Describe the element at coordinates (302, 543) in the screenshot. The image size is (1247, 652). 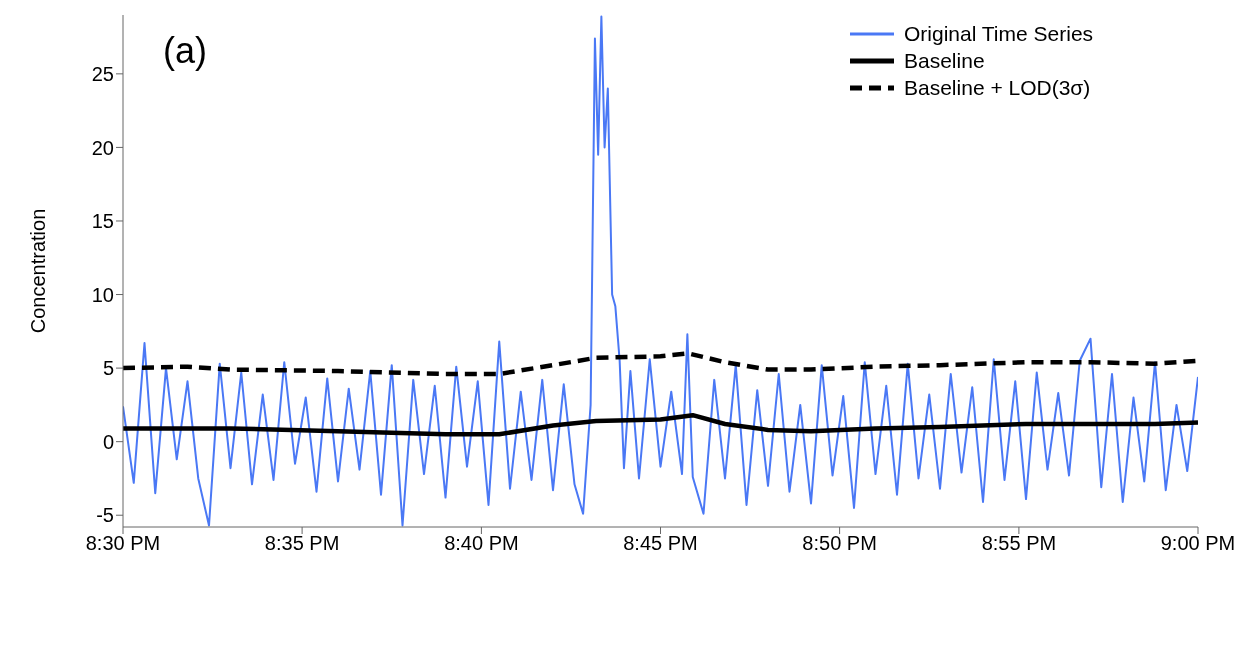
I see `x-tick-label: 8:35 PM` at that location.